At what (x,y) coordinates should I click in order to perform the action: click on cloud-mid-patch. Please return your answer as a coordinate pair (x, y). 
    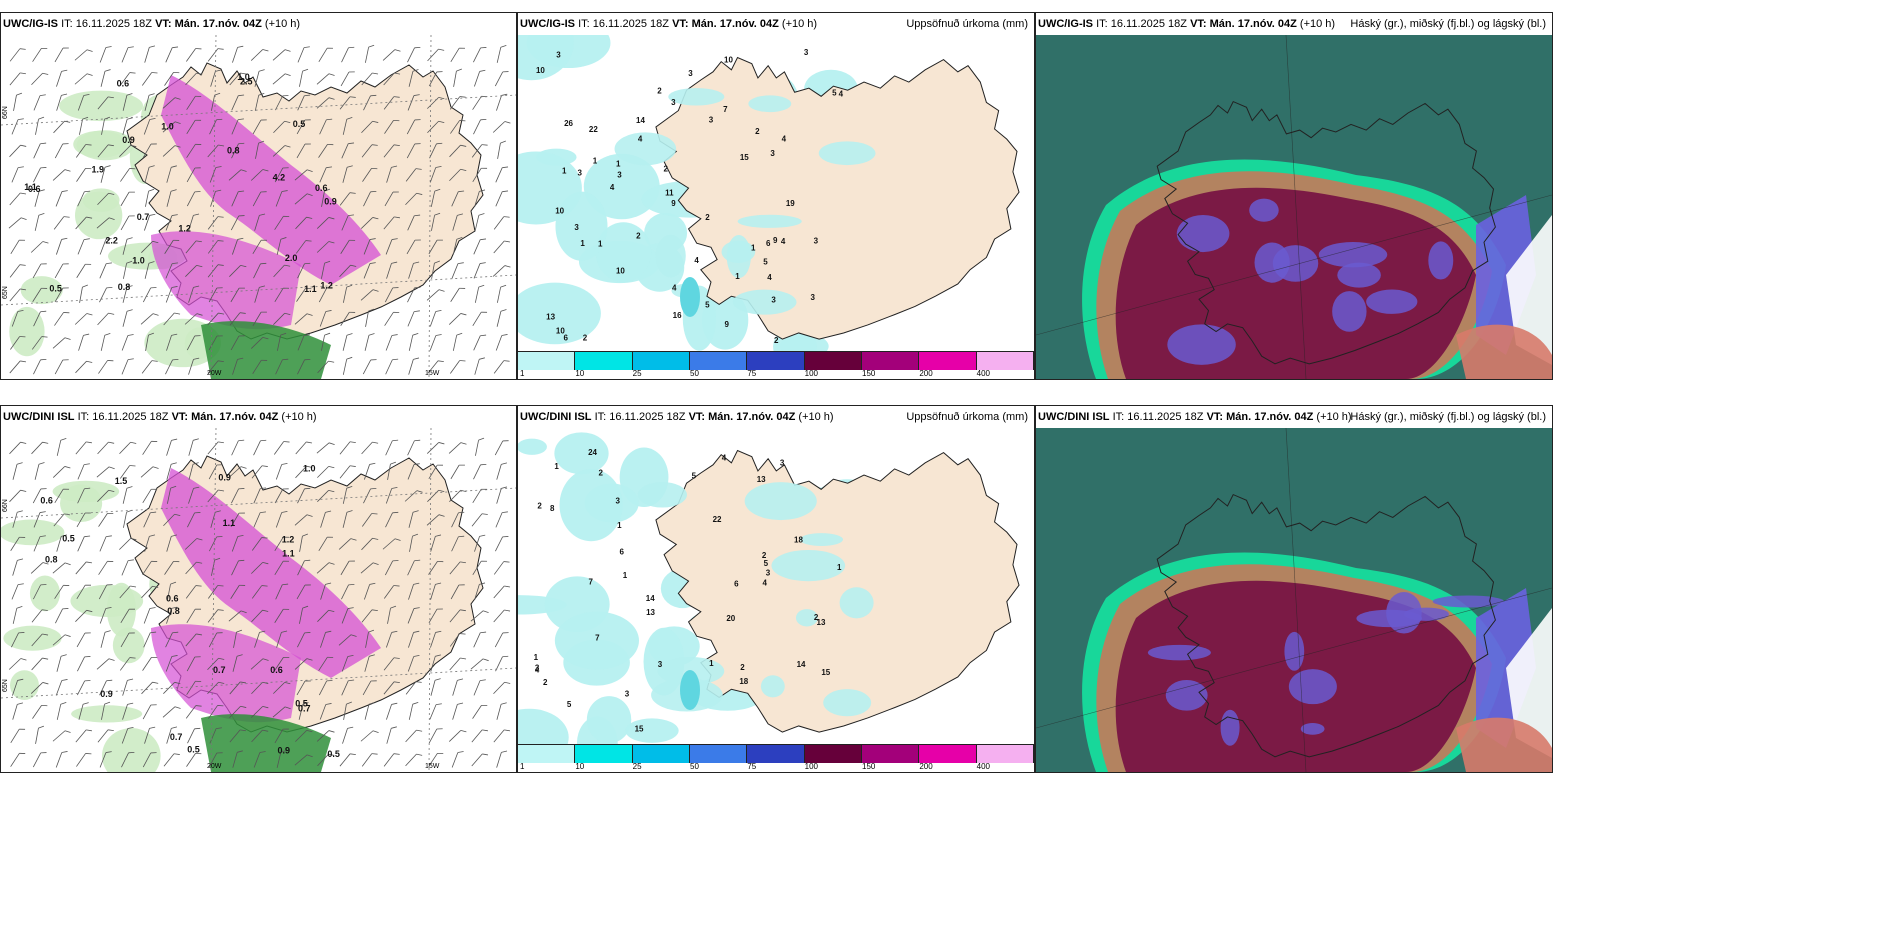
    Looking at the image, I should click on (1468, 601).